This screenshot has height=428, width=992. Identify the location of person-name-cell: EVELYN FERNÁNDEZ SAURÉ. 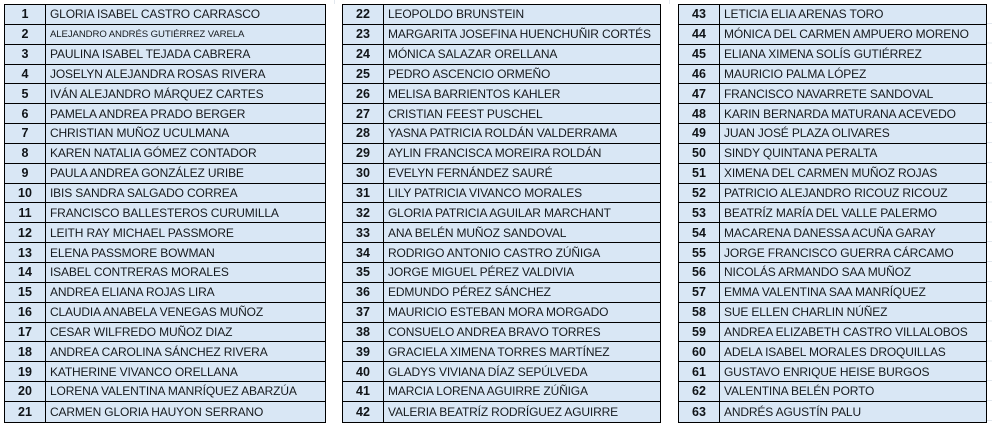
(470, 173).